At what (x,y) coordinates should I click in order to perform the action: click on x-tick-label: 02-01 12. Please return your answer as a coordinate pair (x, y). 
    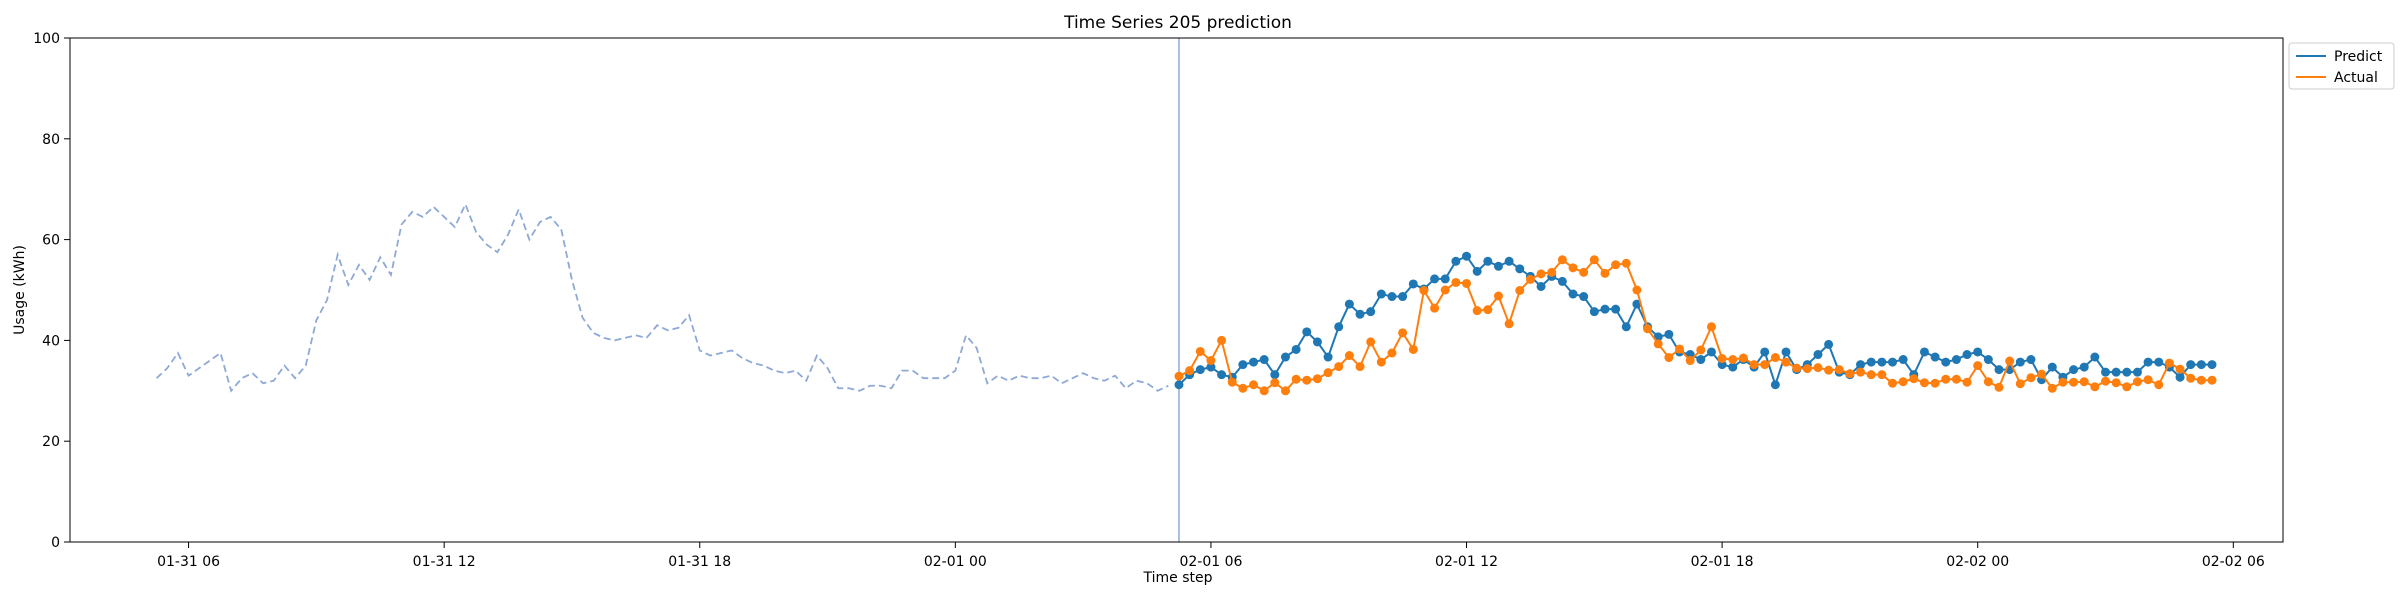
    Looking at the image, I should click on (1466, 562).